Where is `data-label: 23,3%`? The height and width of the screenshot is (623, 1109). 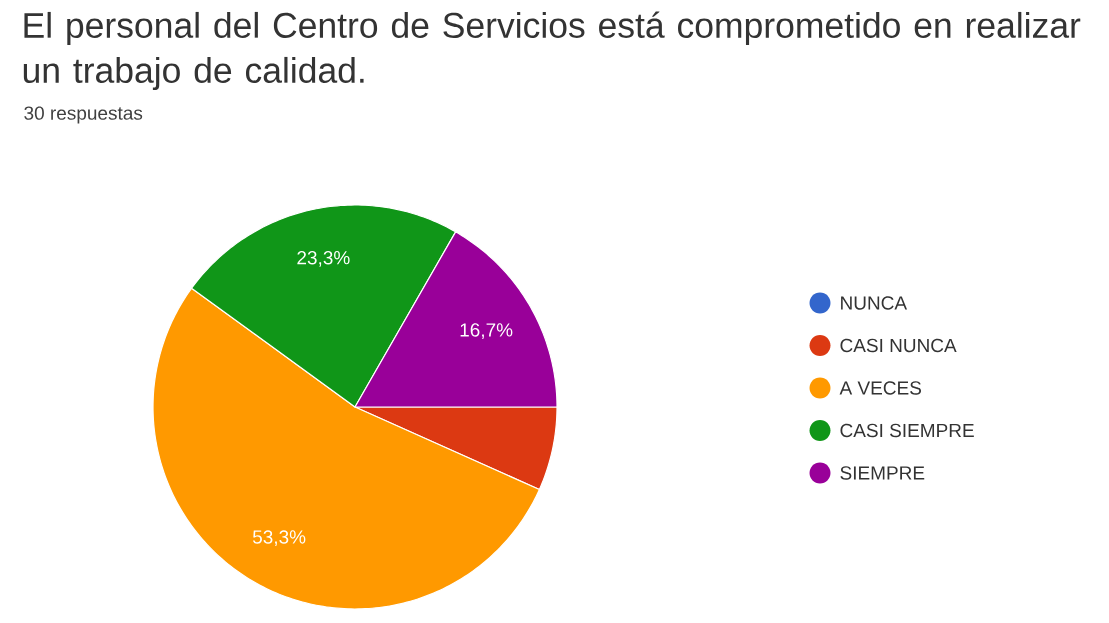
data-label: 23,3% is located at coordinates (323, 258).